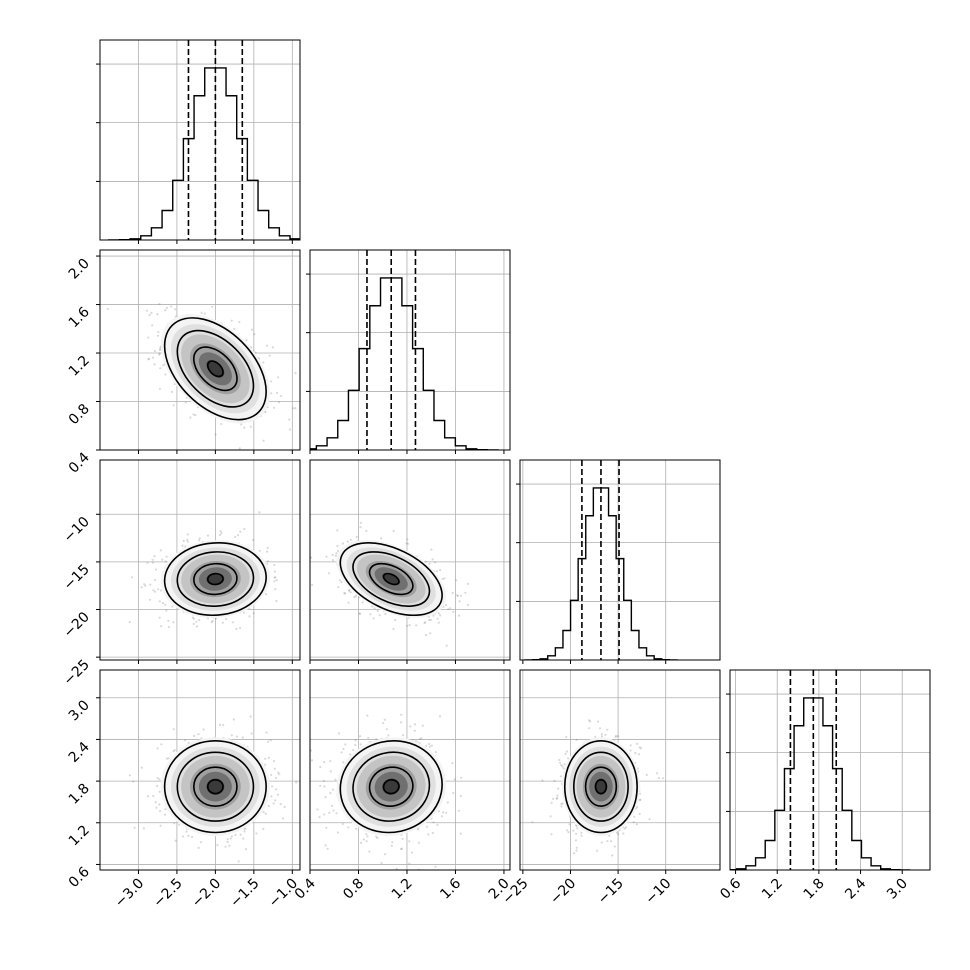  What do you see at coordinates (730, 888) in the screenshot?
I see `x-tick-label: 0.6` at bounding box center [730, 888].